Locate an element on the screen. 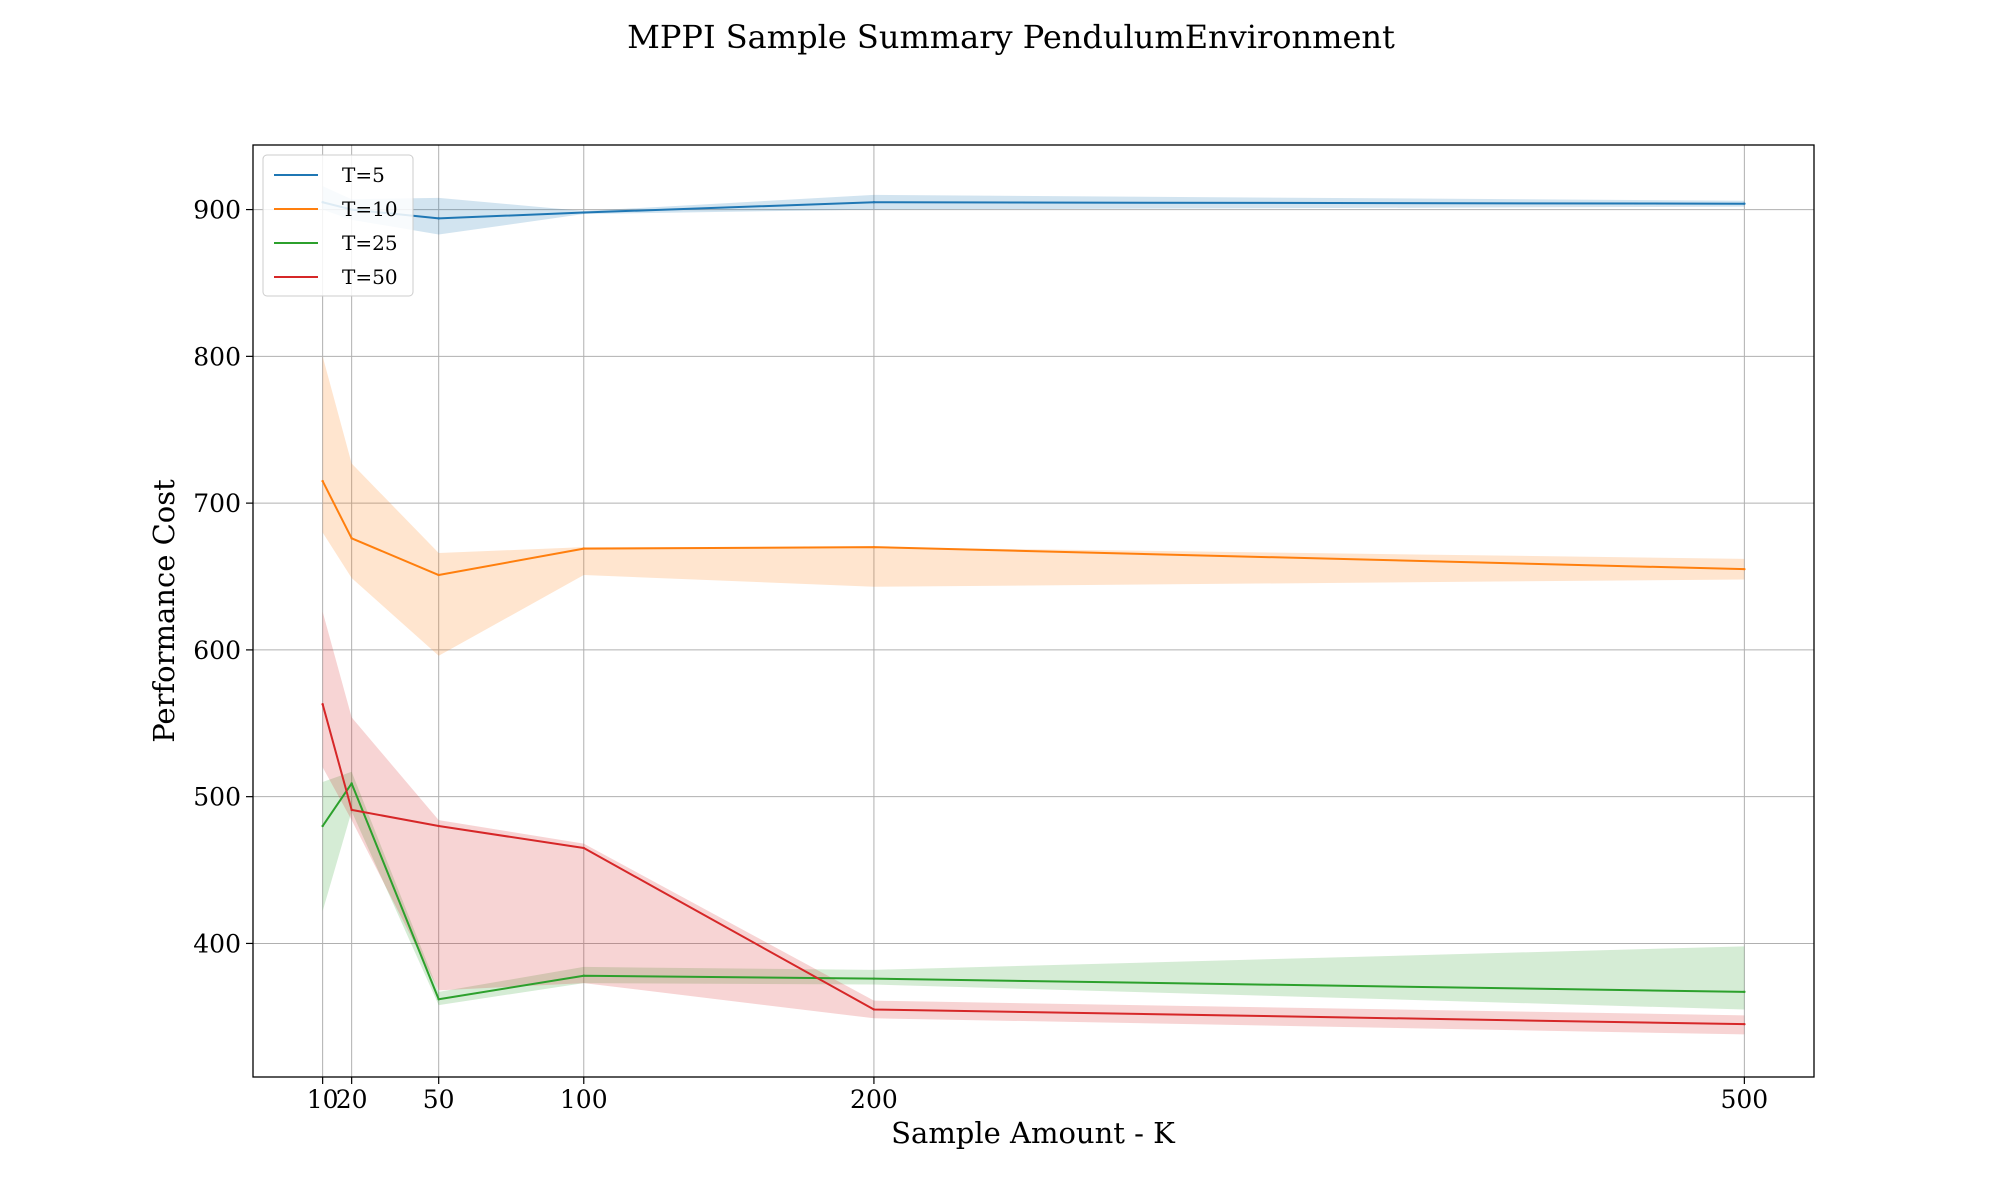 The width and height of the screenshot is (2000, 1200). x-tick-label: 200 is located at coordinates (874, 1099).